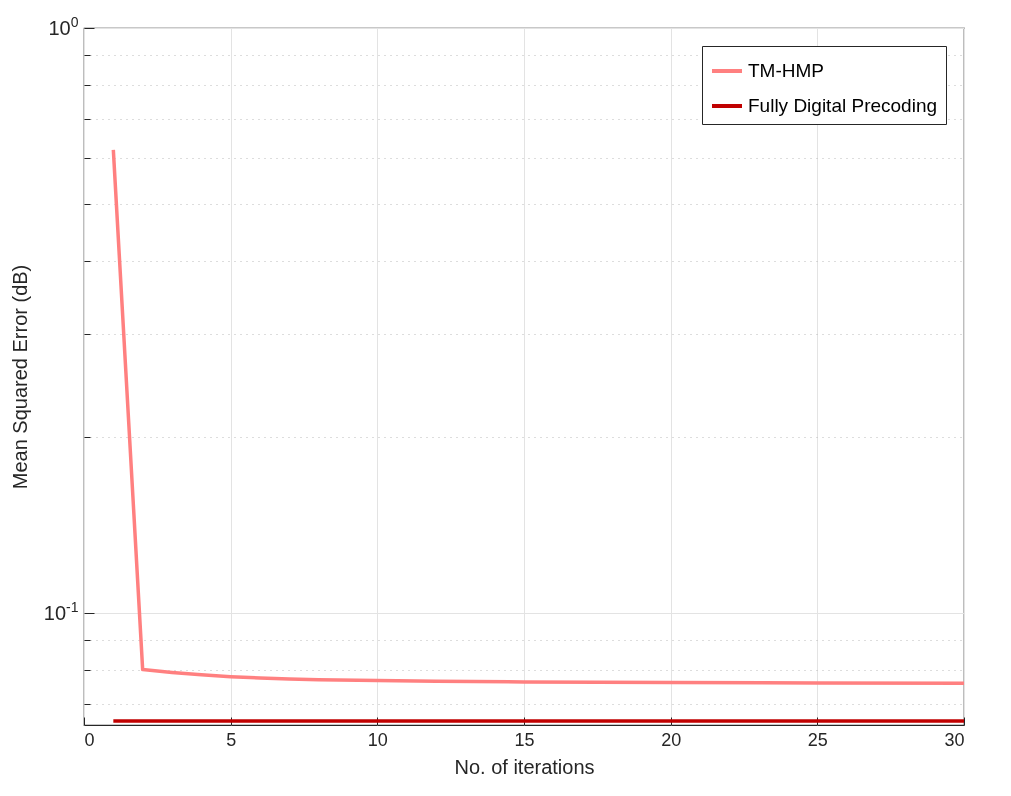 This screenshot has height=796, width=1011. What do you see at coordinates (231, 739) in the screenshot?
I see `x-tick-label: 5` at bounding box center [231, 739].